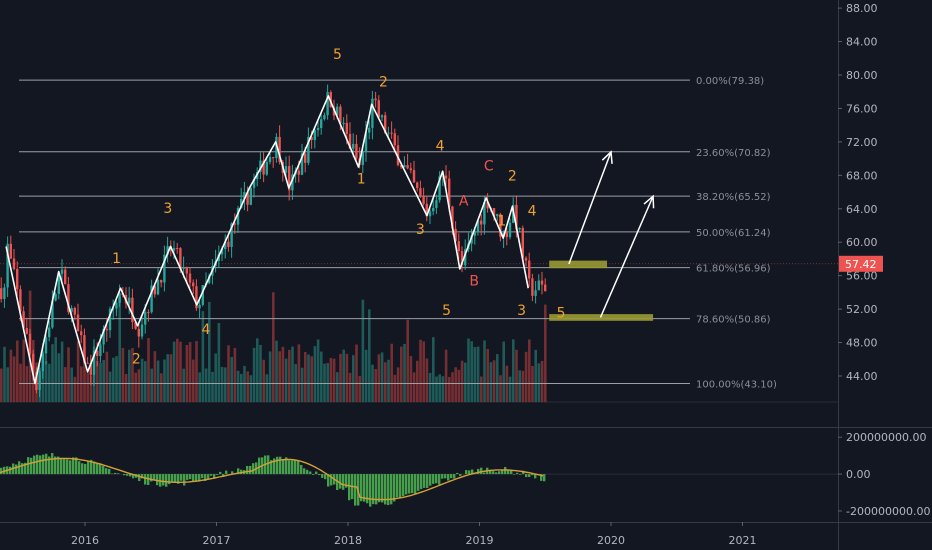 This screenshot has height=550, width=932. I want to click on projection-arrows, so click(611, 234).